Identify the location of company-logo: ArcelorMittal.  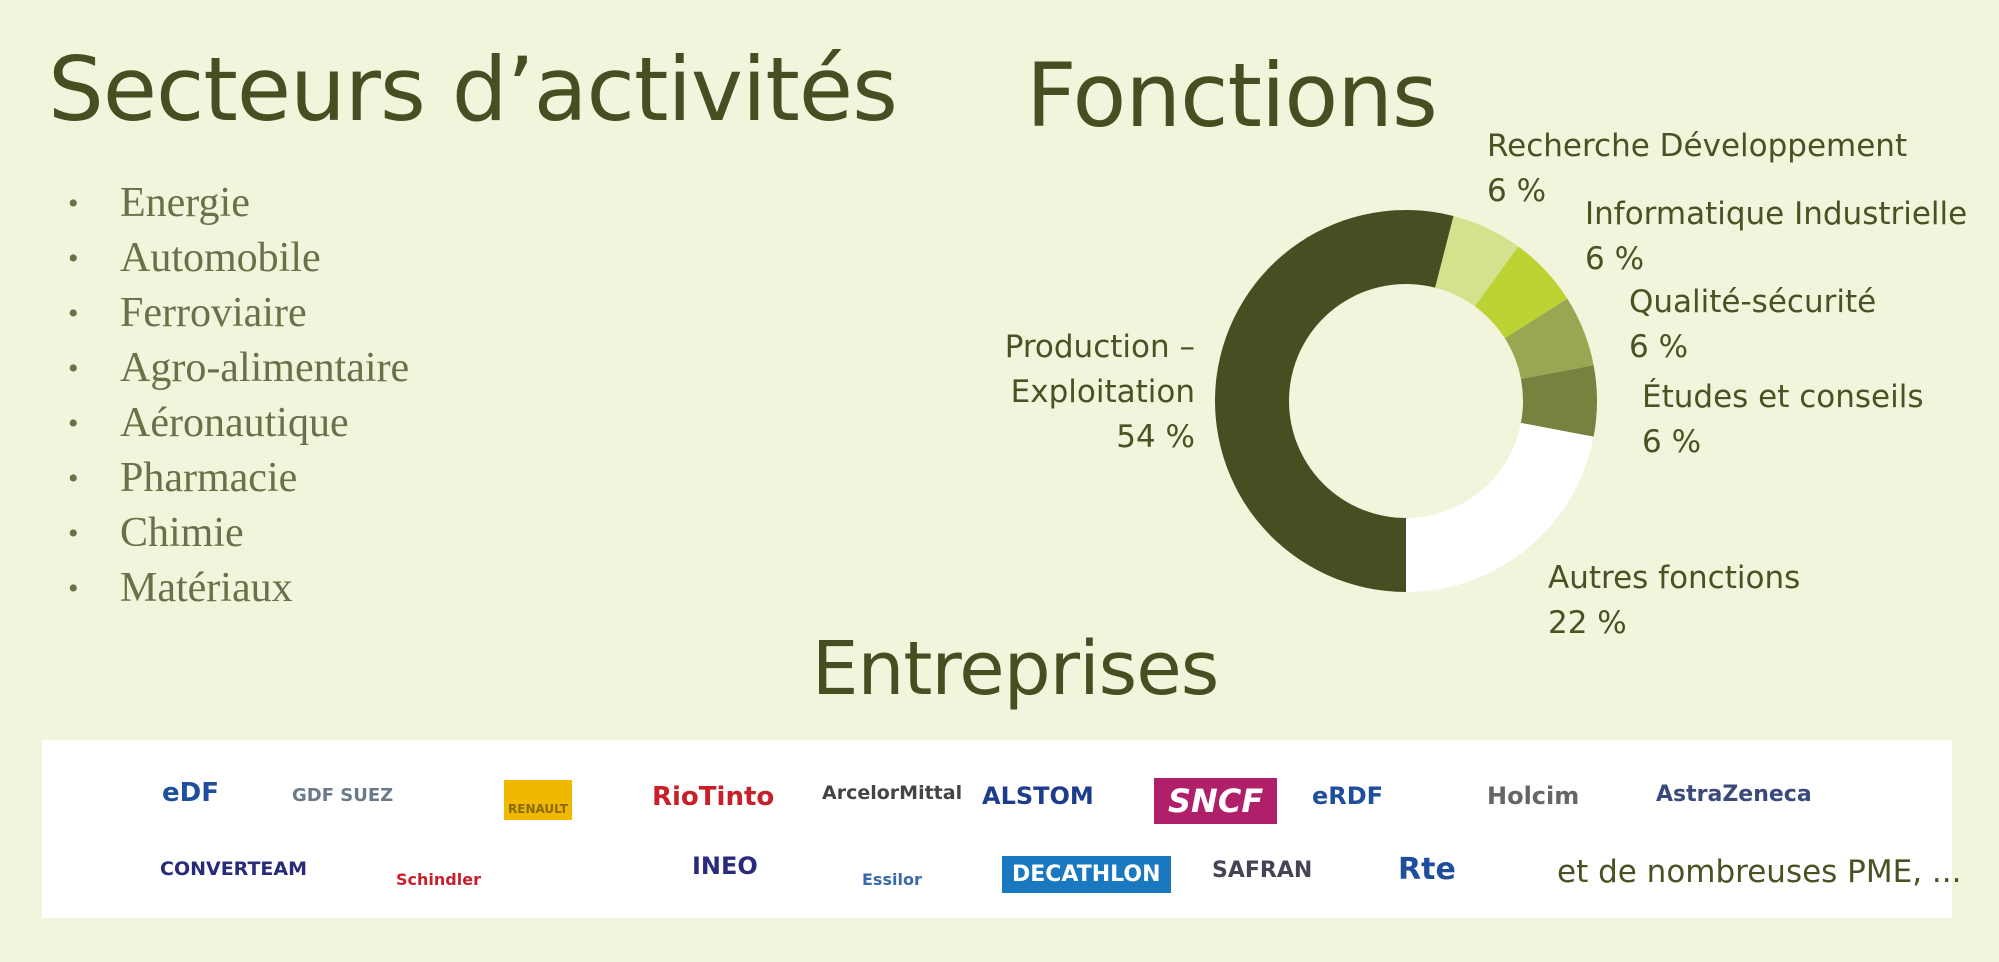
(892, 793).